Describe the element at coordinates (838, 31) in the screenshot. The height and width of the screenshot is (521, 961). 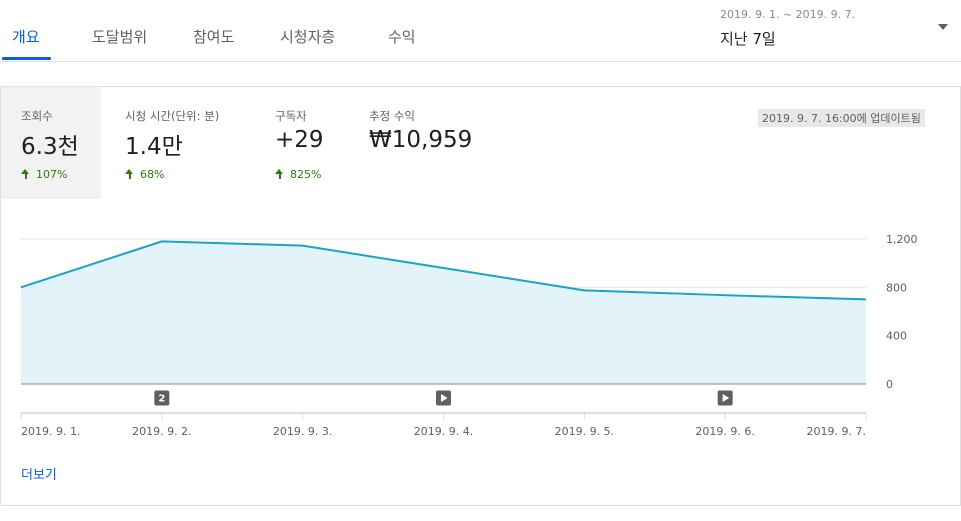
I see `date-range-picker: 2019. 9. 1. ~ 2019. 9. 7. 지난 7일` at that location.